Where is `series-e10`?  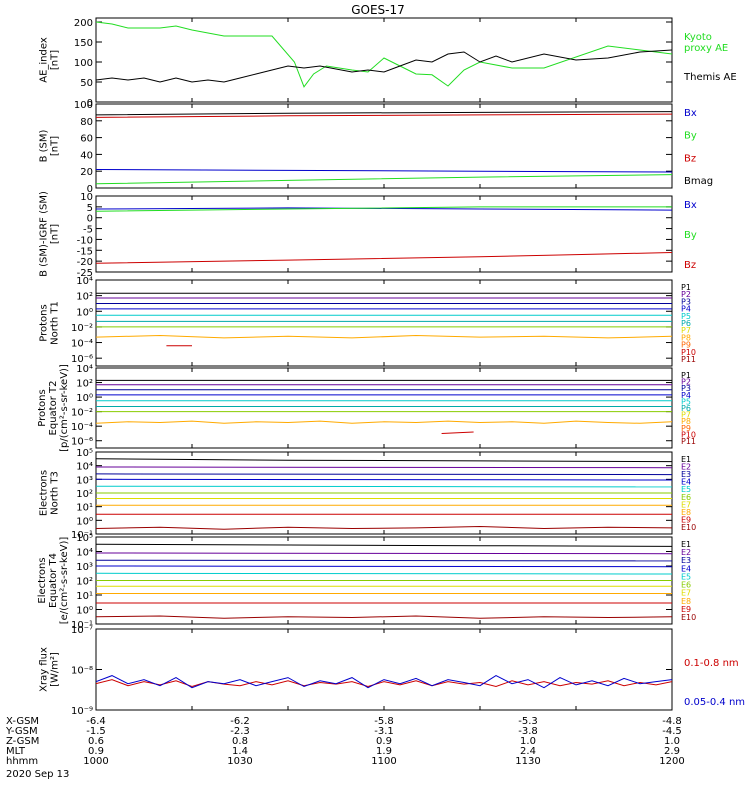
series-e10 is located at coordinates (384, 527).